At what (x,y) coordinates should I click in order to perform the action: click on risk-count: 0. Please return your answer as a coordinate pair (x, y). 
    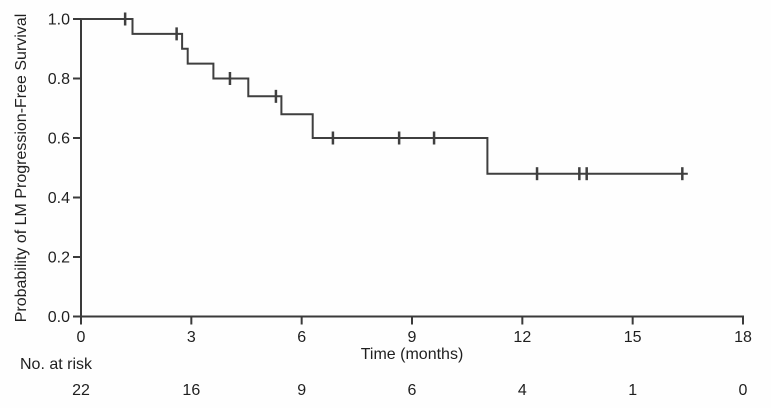
    Looking at the image, I should click on (743, 390).